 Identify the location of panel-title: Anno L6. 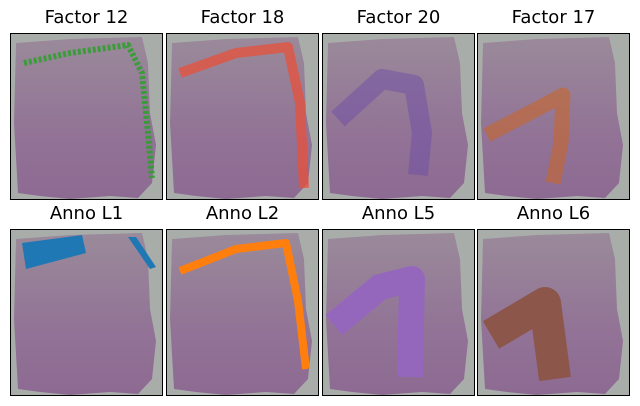
(553, 213).